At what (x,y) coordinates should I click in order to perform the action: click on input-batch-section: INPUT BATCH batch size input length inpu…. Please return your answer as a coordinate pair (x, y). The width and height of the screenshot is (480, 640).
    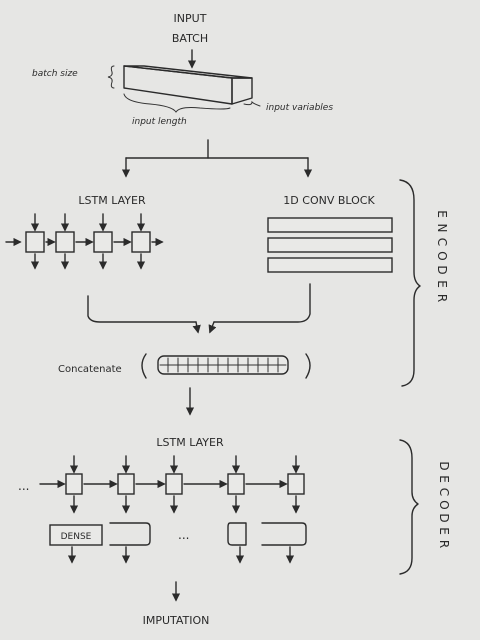
    Looking at the image, I should click on (182, 69).